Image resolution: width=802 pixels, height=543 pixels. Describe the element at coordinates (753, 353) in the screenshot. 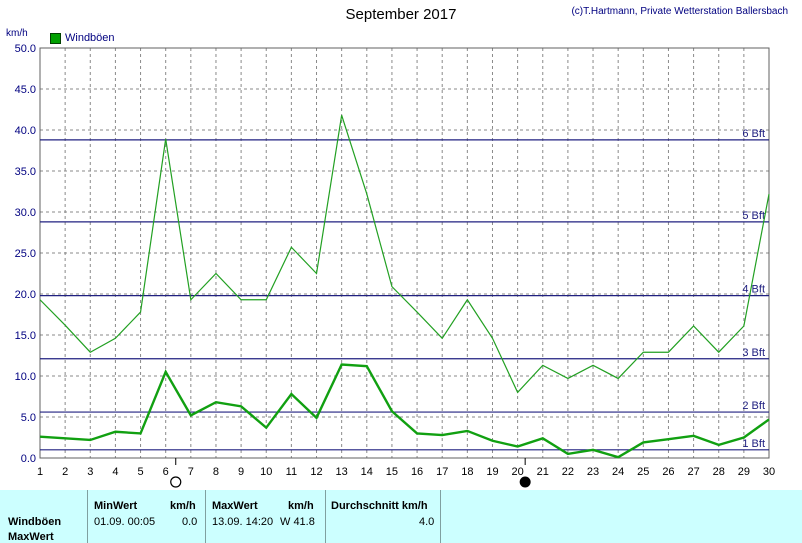

I see `beaufort-label: 3 Bft` at that location.